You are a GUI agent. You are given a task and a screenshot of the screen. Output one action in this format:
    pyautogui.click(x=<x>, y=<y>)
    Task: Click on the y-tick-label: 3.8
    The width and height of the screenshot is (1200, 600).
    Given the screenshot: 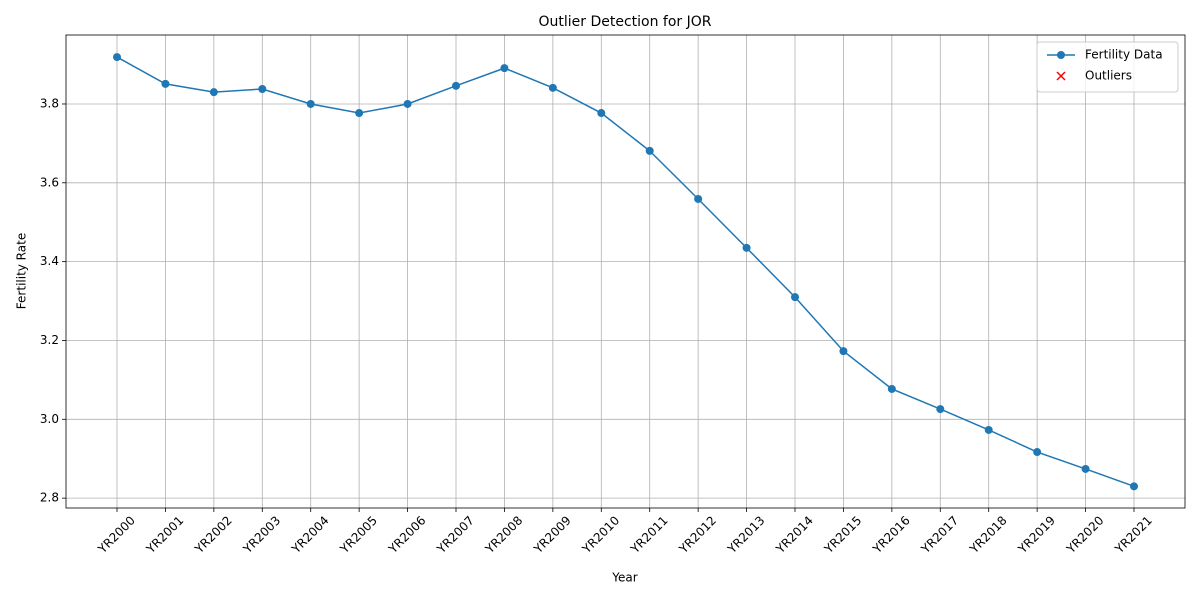 What is the action you would take?
    pyautogui.click(x=49, y=103)
    